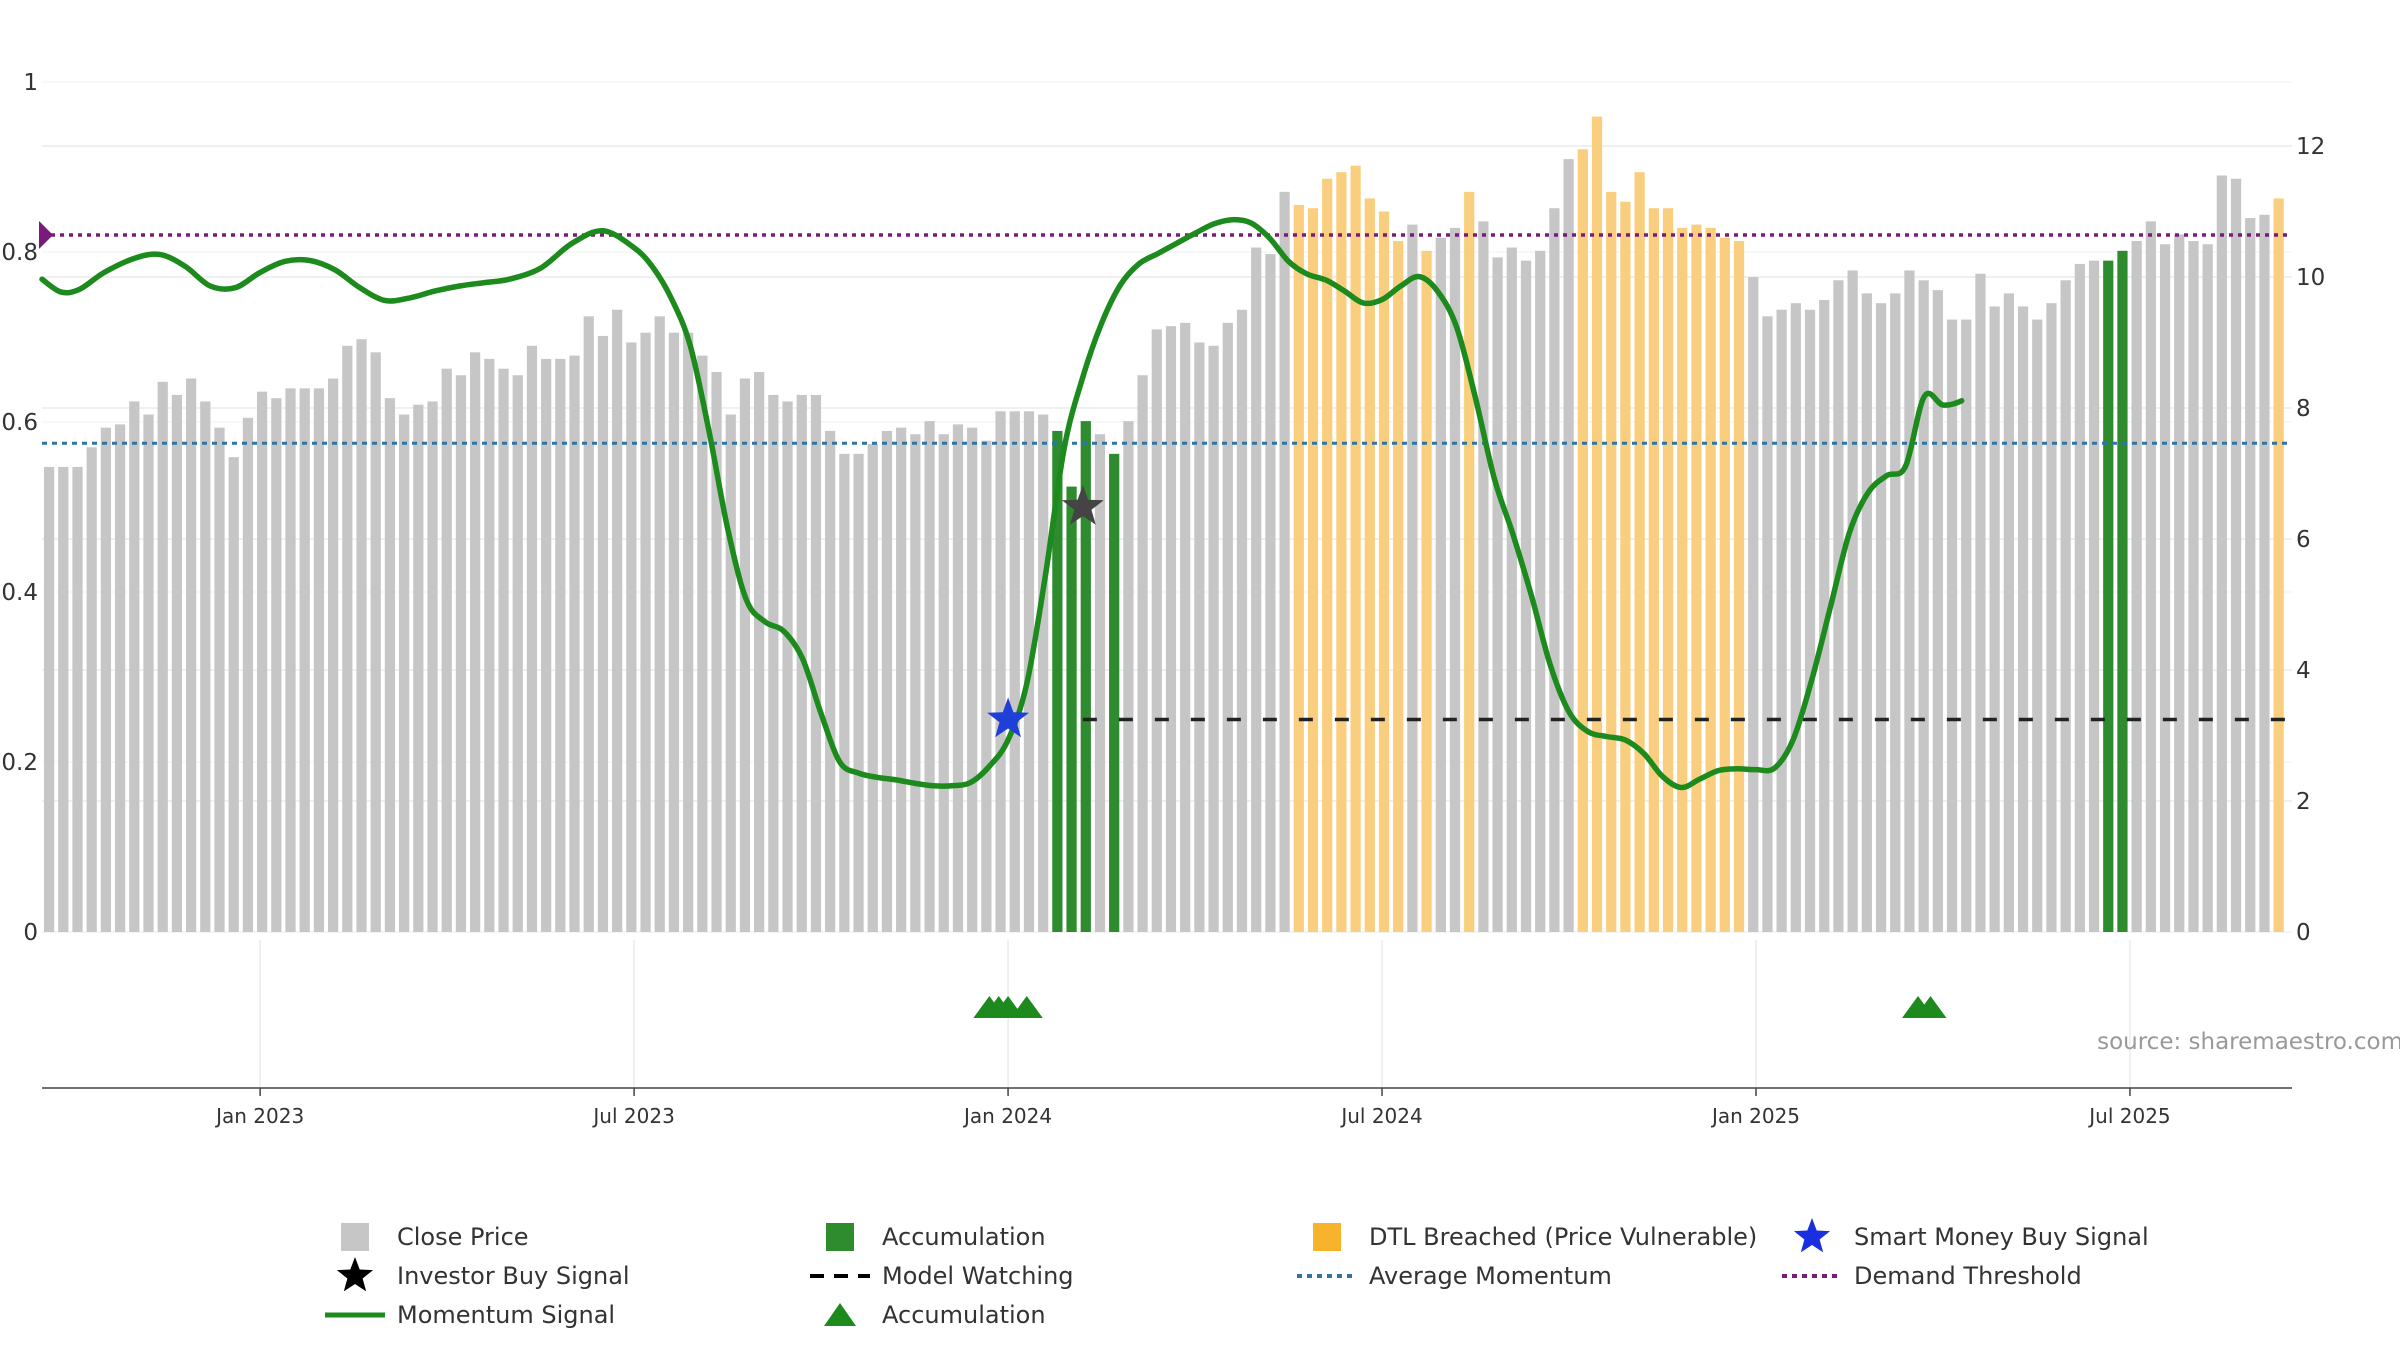 The height and width of the screenshot is (1350, 2400). What do you see at coordinates (259, 1116) in the screenshot?
I see `x-tick-label: Jan 2023` at bounding box center [259, 1116].